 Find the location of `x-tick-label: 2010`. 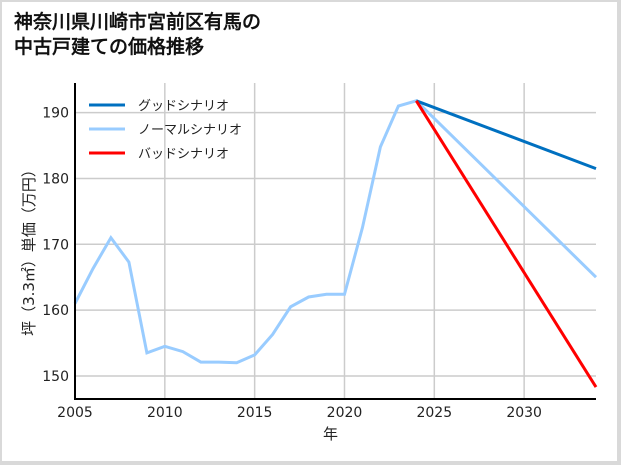

x-tick-label: 2010 is located at coordinates (165, 413).